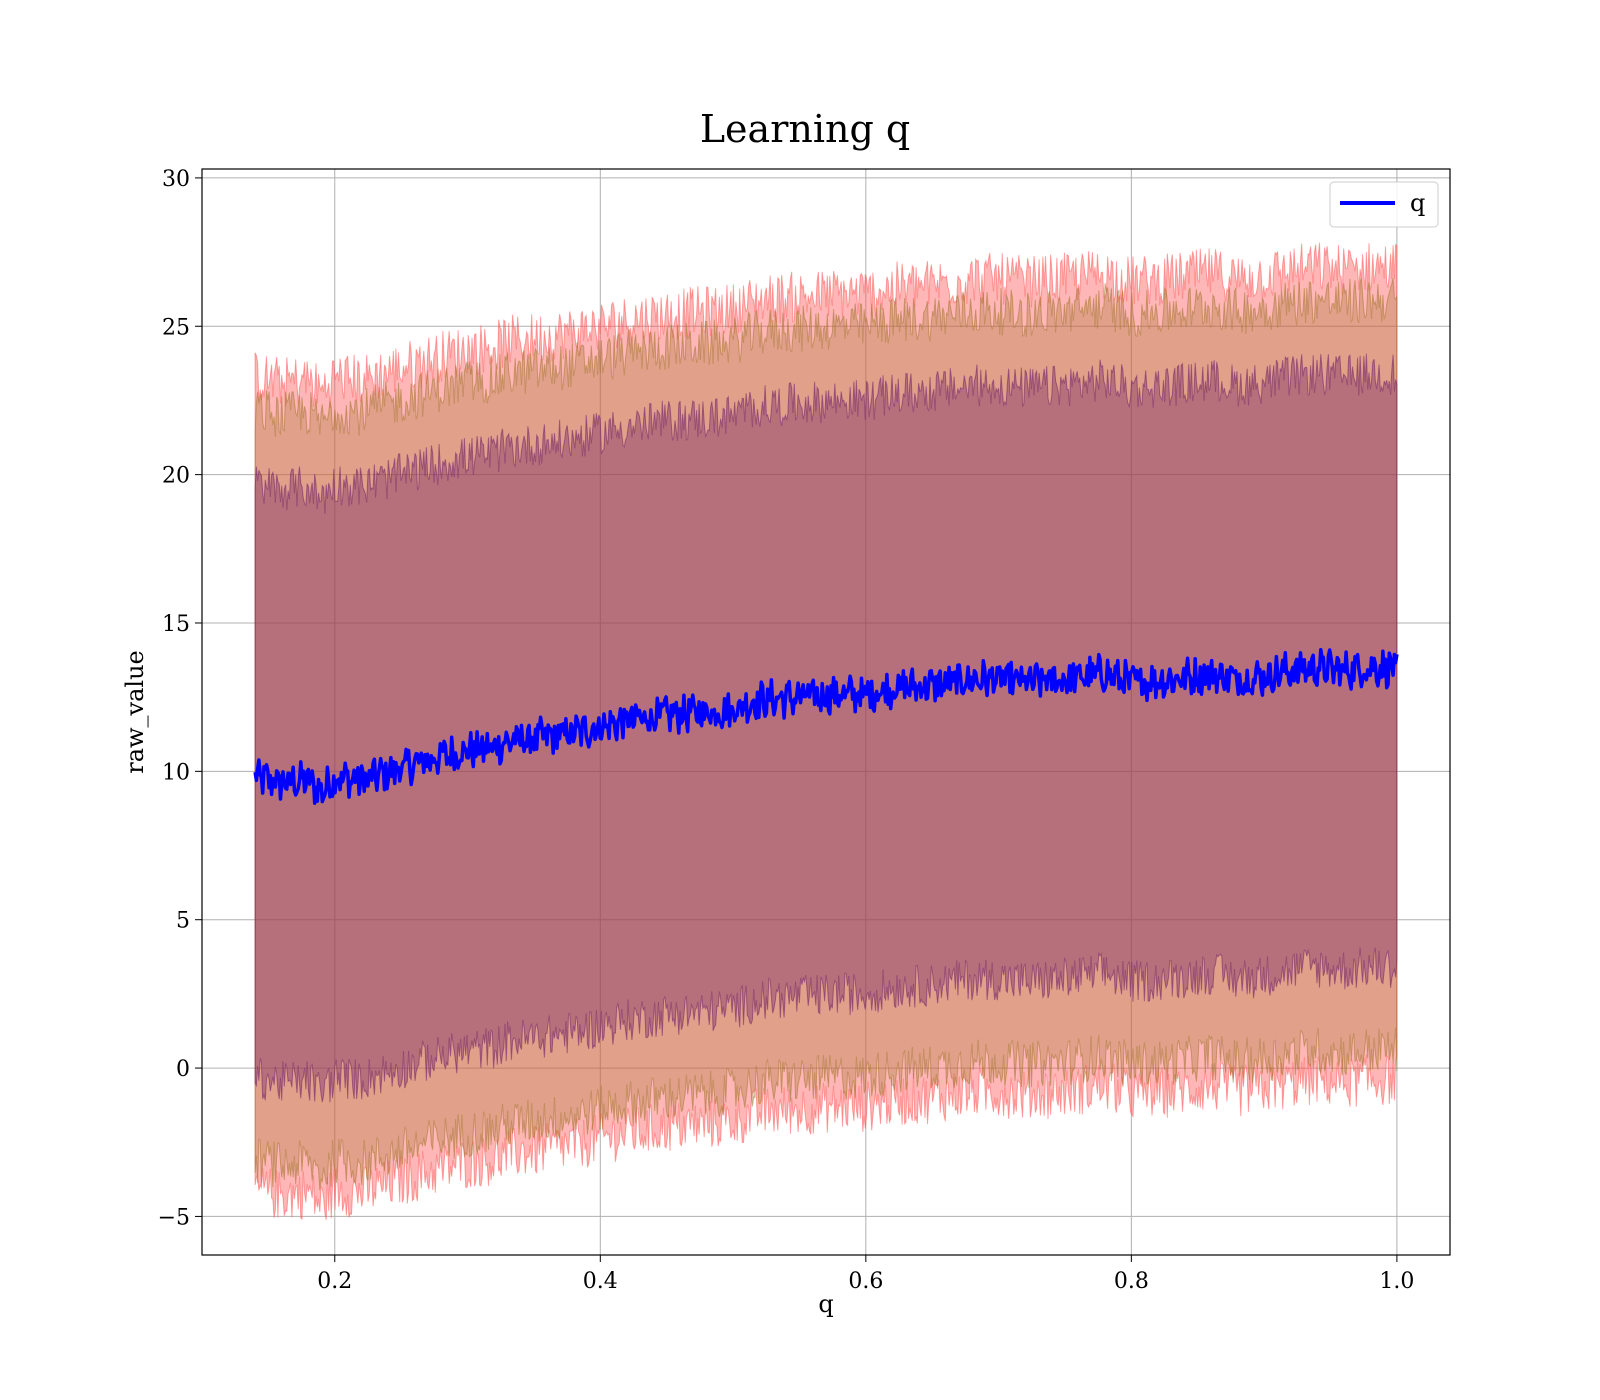 The width and height of the screenshot is (1600, 1400). I want to click on series-lines, so click(826, 726).